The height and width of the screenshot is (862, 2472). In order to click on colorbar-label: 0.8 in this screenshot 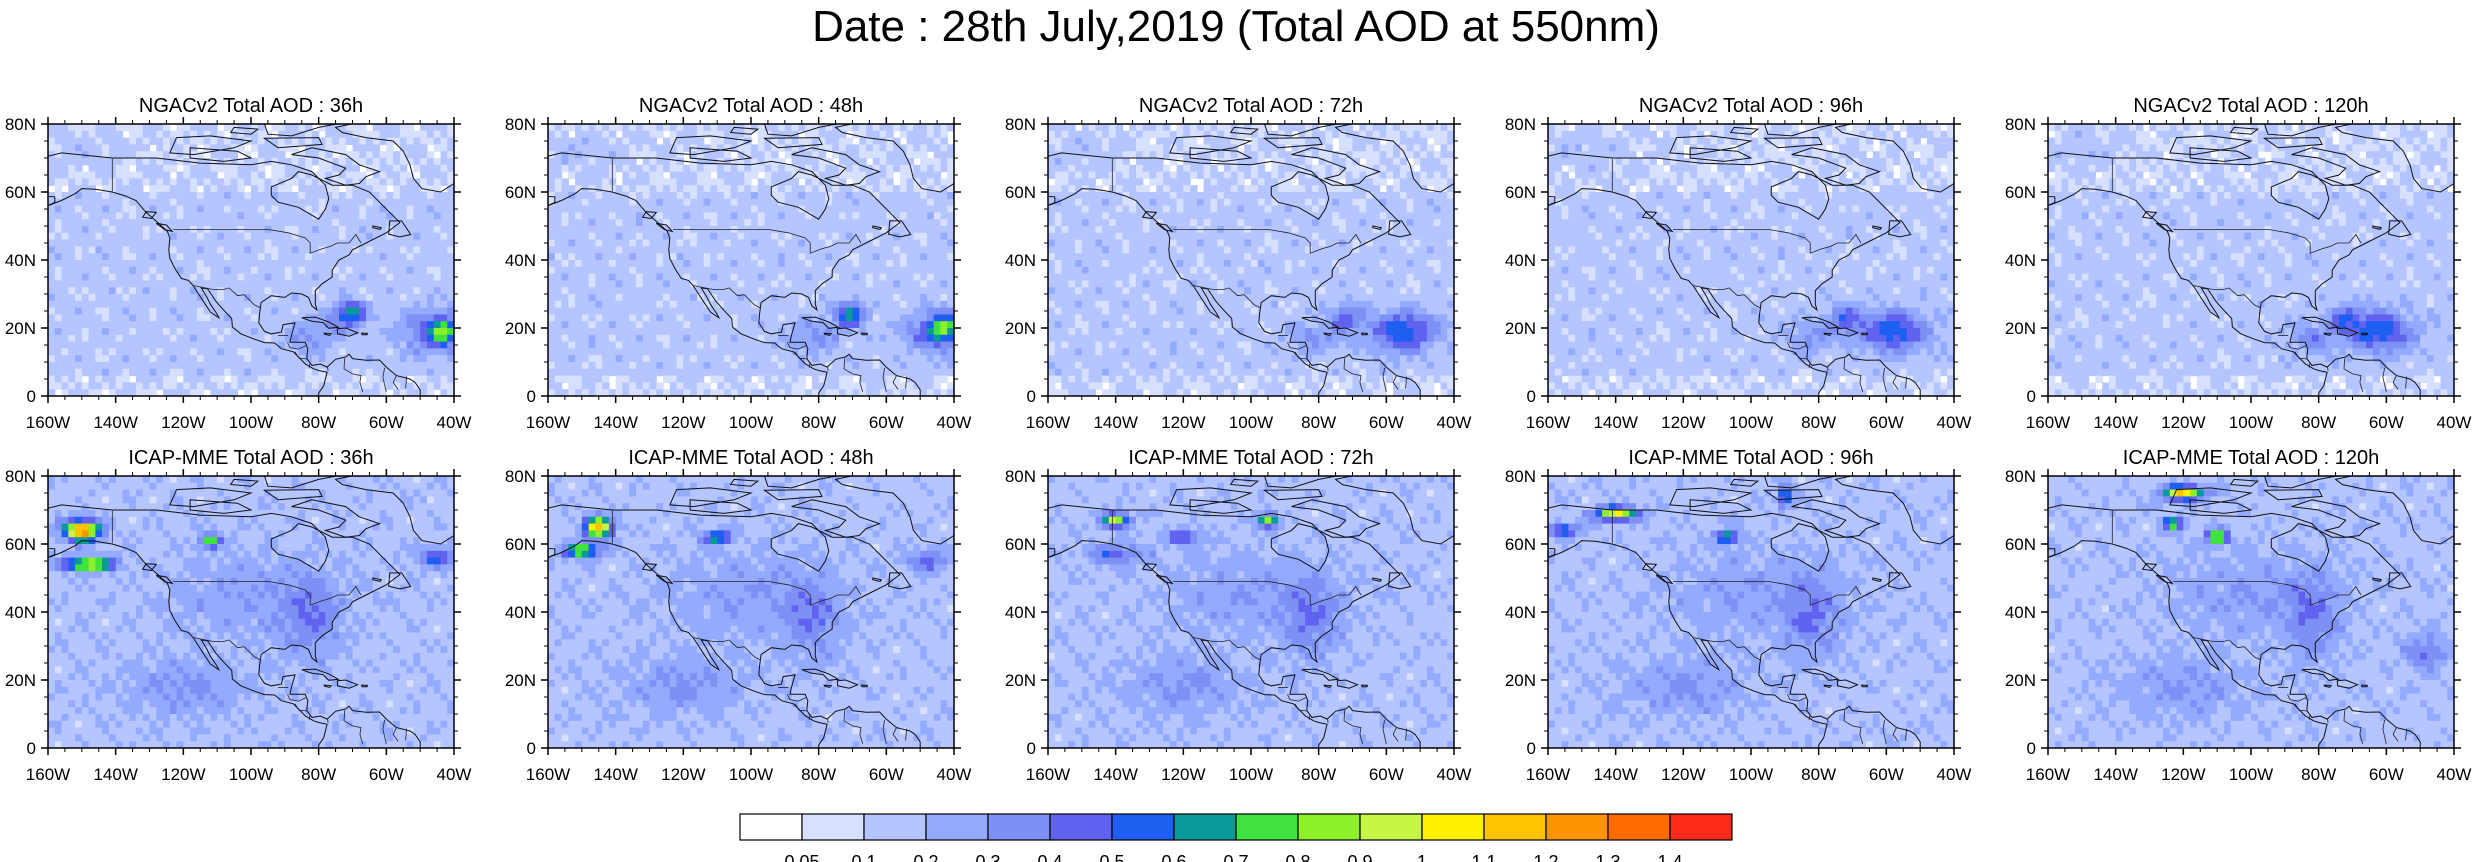, I will do `click(1297, 857)`.